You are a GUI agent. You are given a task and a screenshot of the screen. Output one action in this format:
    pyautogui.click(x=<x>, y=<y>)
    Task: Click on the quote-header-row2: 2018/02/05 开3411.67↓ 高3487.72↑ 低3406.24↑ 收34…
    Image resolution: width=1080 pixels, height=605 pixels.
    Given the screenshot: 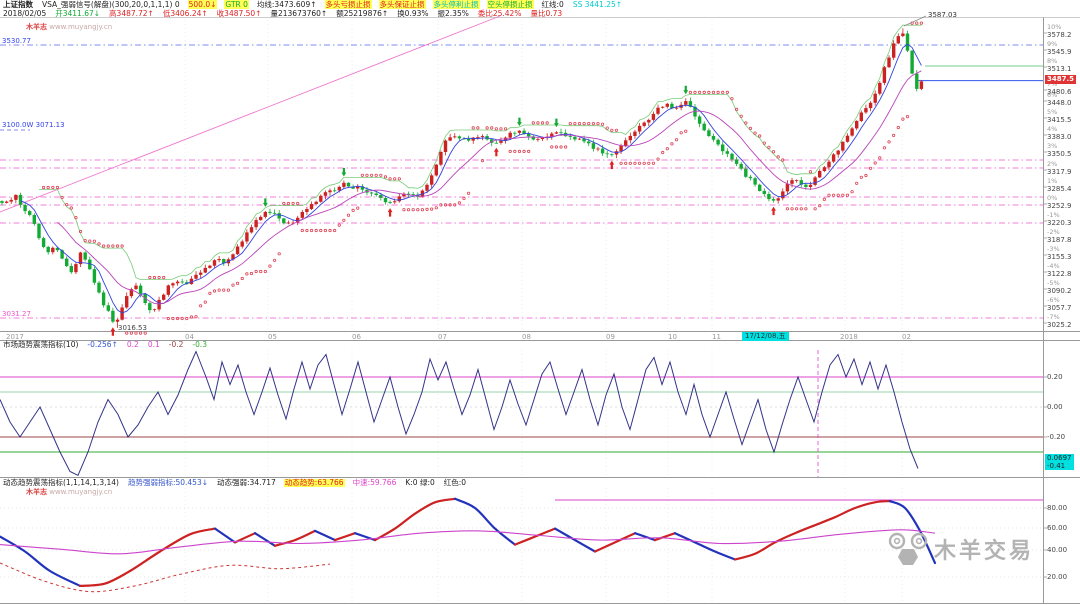 What is the action you would take?
    pyautogui.click(x=286, y=13)
    